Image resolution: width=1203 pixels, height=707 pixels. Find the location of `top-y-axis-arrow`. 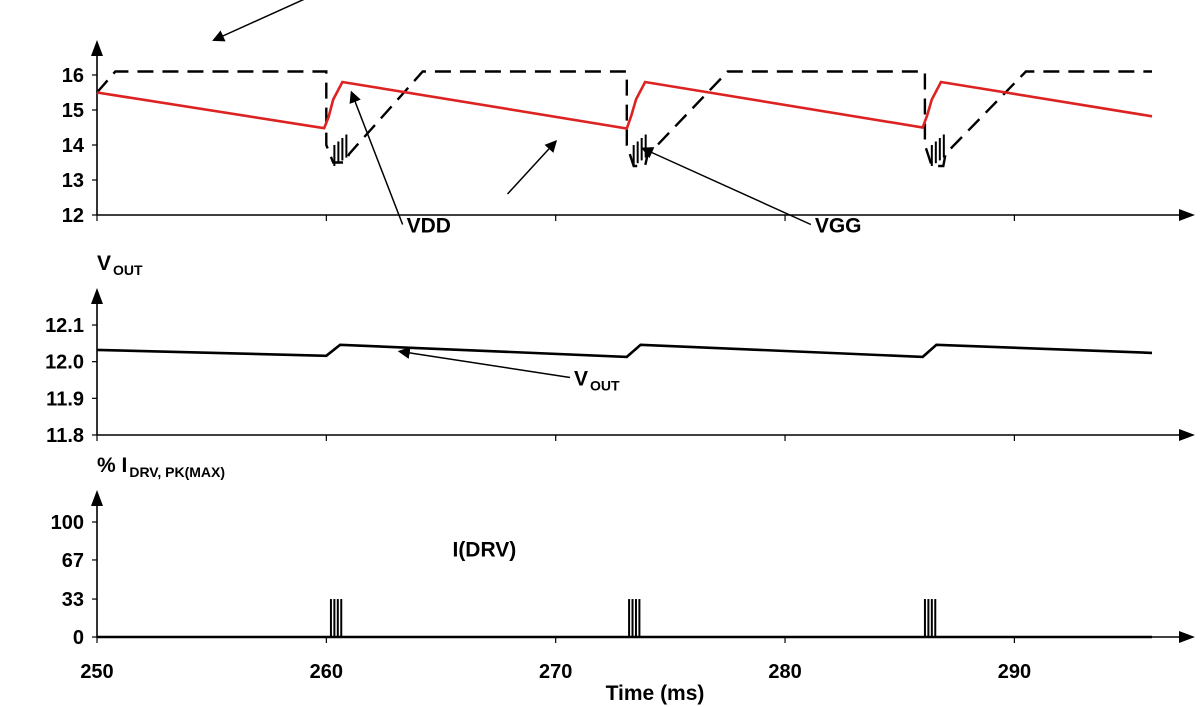

top-y-axis-arrow is located at coordinates (97, 48).